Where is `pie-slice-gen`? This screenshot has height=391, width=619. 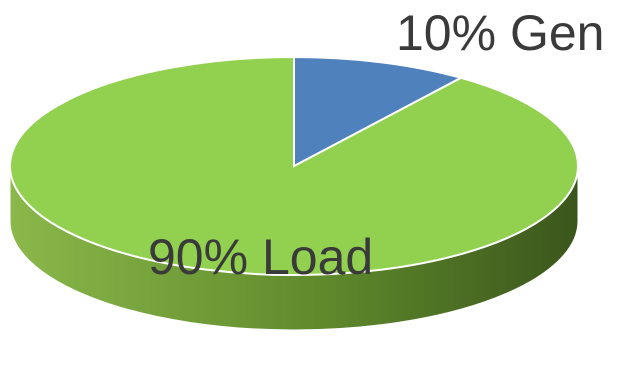 pie-slice-gen is located at coordinates (378, 111).